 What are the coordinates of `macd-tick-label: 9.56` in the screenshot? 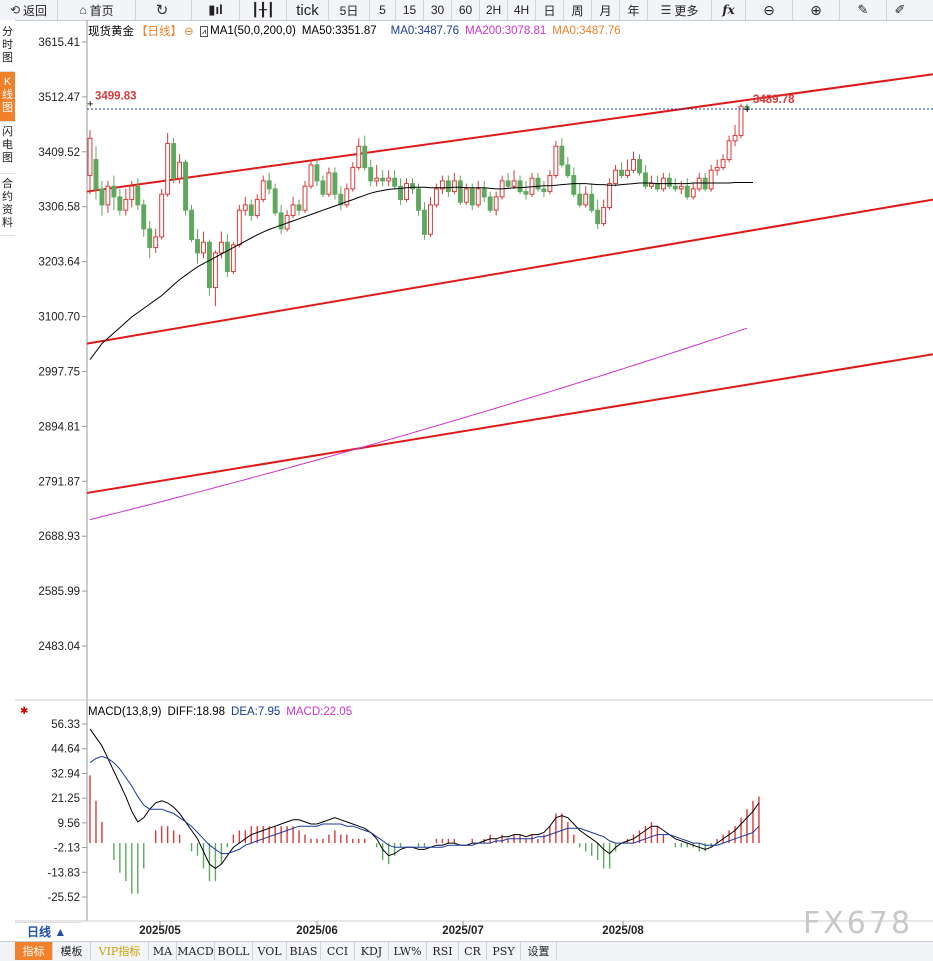 It's located at (69, 824).